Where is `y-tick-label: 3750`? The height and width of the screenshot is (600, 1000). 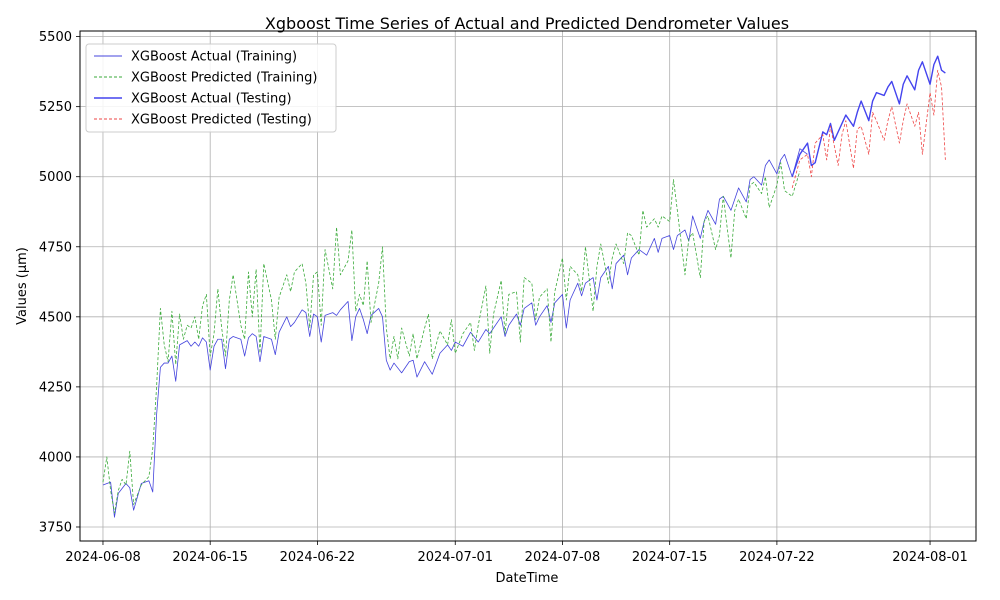
y-tick-label: 3750 is located at coordinates (55, 527).